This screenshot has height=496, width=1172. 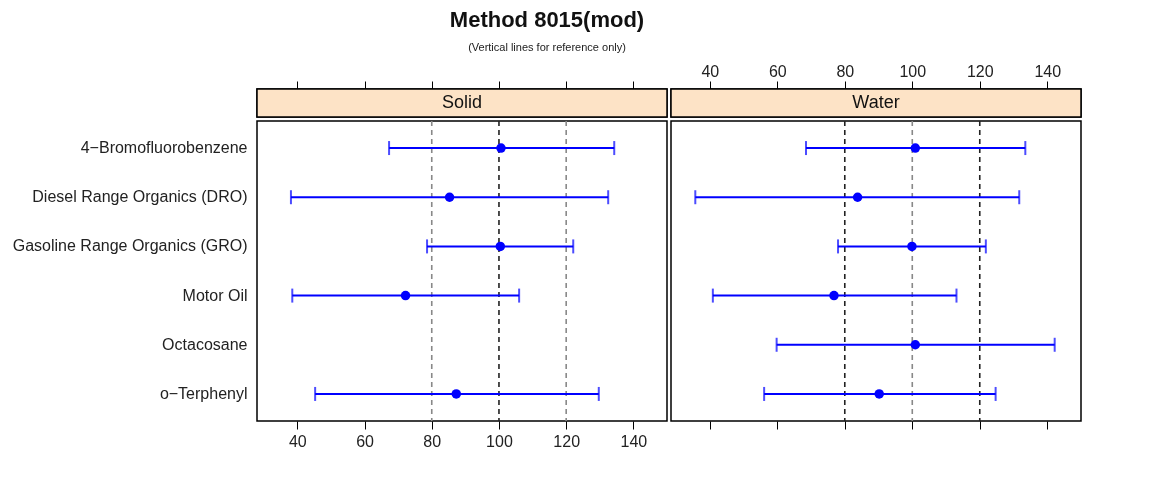 What do you see at coordinates (205, 344) in the screenshot?
I see `y-tick-label: Octacosane` at bounding box center [205, 344].